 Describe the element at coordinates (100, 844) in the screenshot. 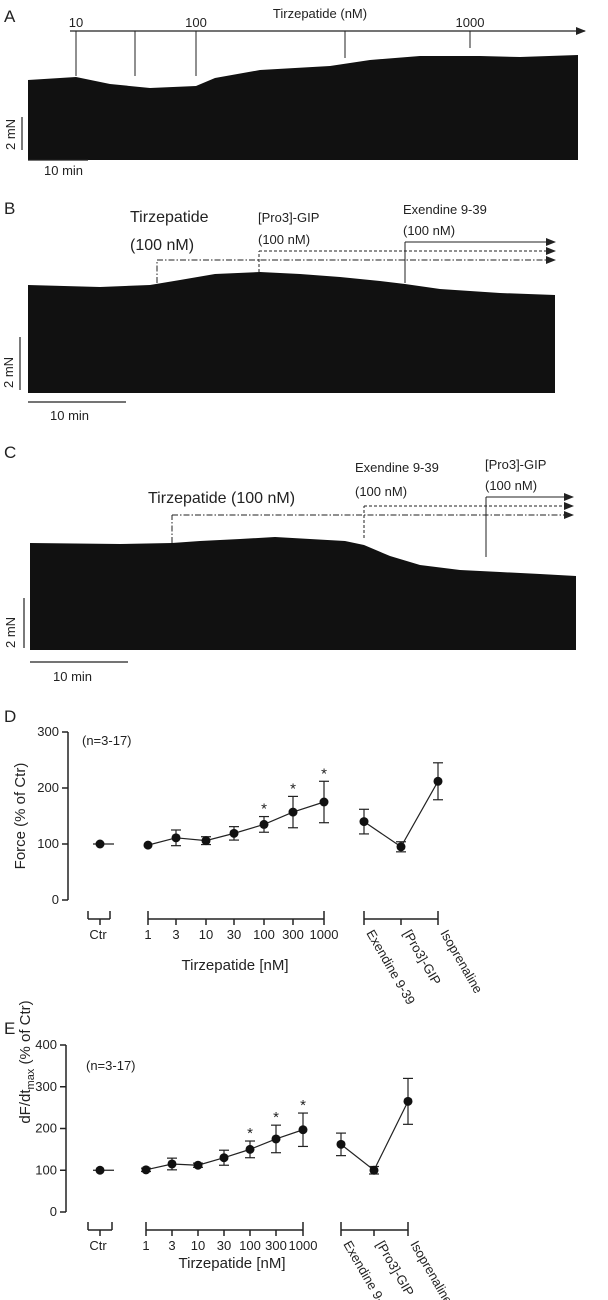

I see `panel-d-ctr-point` at that location.